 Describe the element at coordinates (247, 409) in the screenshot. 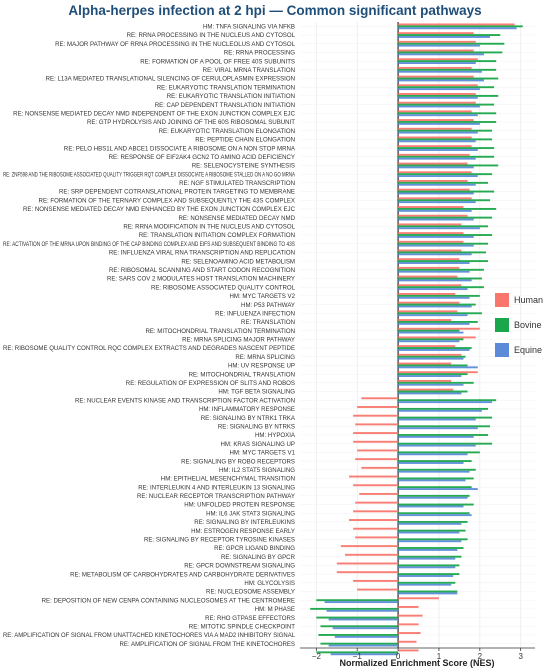

I see `category-label-44: HM: INFLAMMATORY RESPONSE` at that location.